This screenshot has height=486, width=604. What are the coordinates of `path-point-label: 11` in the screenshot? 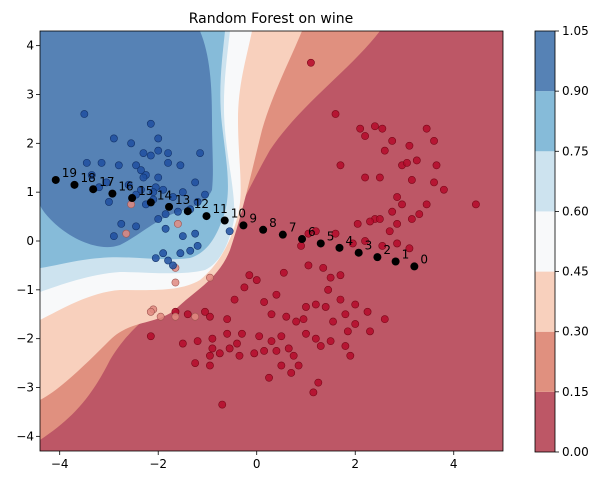 It's located at (219, 209).